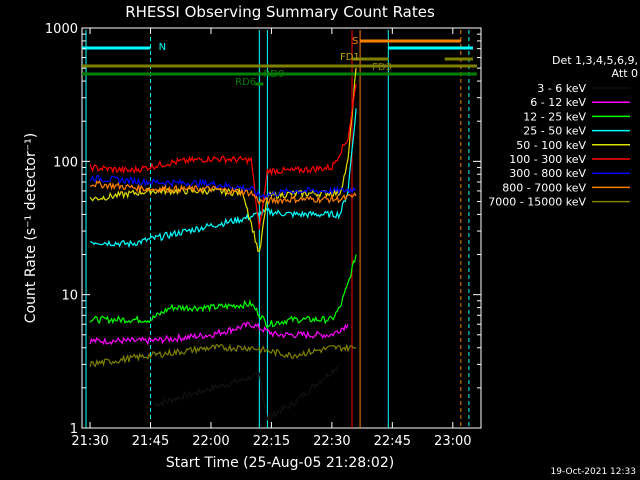 The height and width of the screenshot is (480, 640). I want to click on y-tick-label: 100, so click(65, 162).